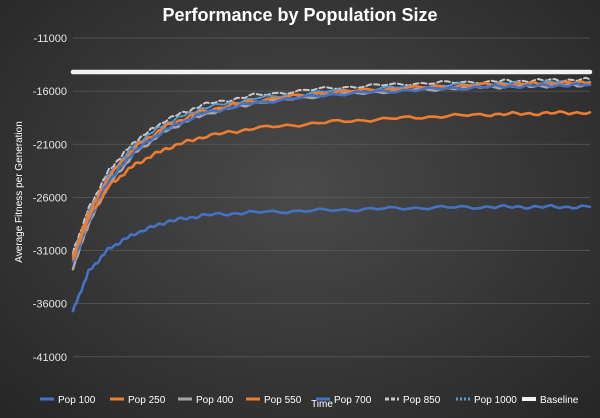  I want to click on y-tick-label: -16000, so click(50, 92).